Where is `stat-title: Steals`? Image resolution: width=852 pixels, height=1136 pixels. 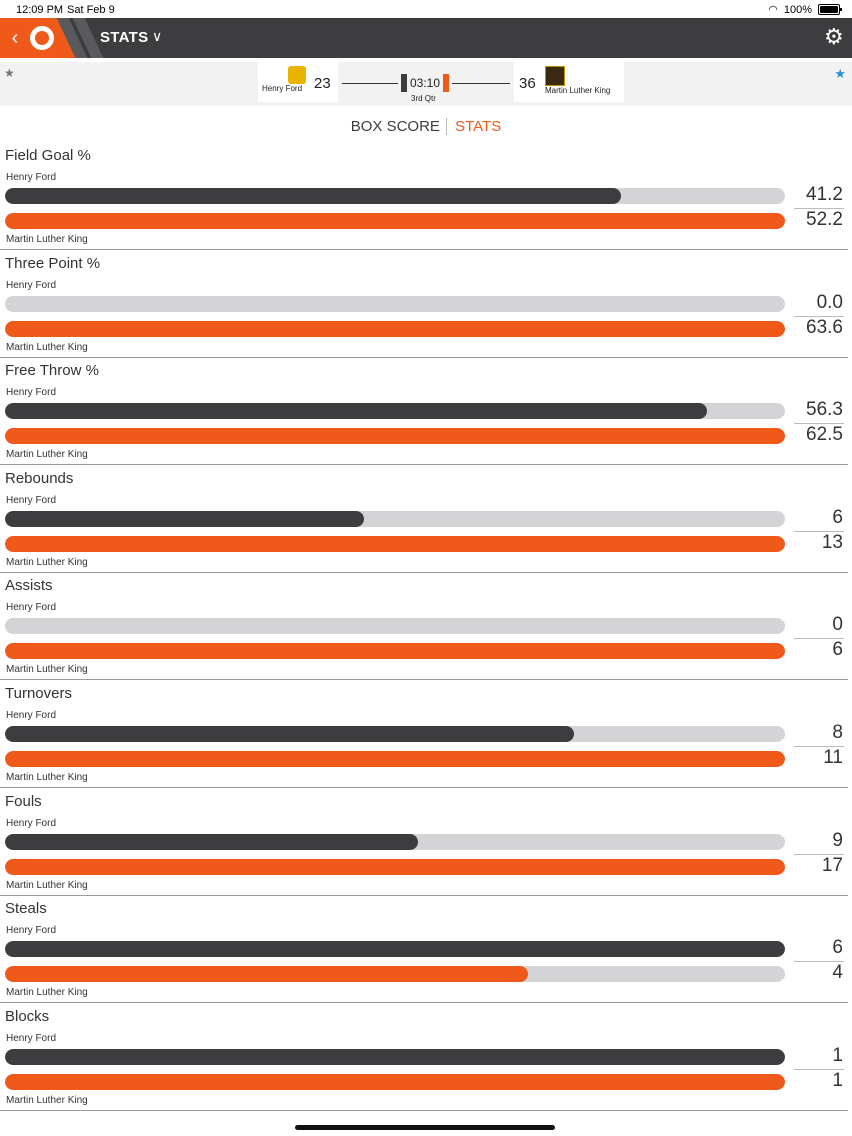
stat-title: Steals is located at coordinates (26, 909).